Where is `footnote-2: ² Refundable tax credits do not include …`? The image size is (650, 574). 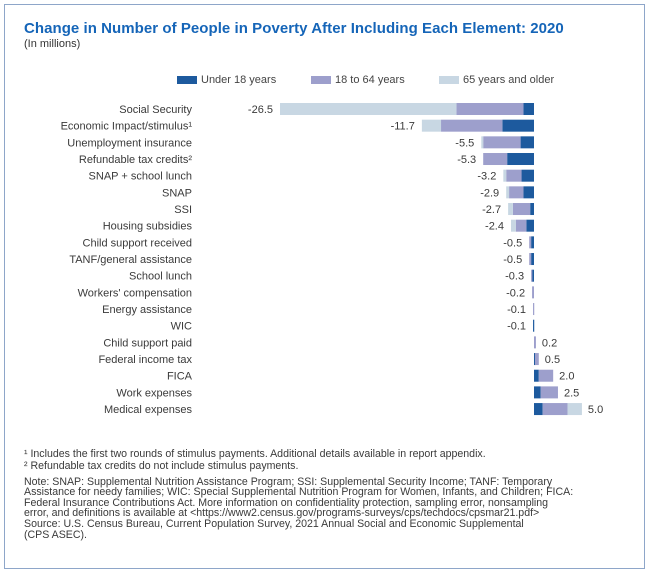 footnote-2: ² Refundable tax credits do not include … is located at coordinates (161, 466).